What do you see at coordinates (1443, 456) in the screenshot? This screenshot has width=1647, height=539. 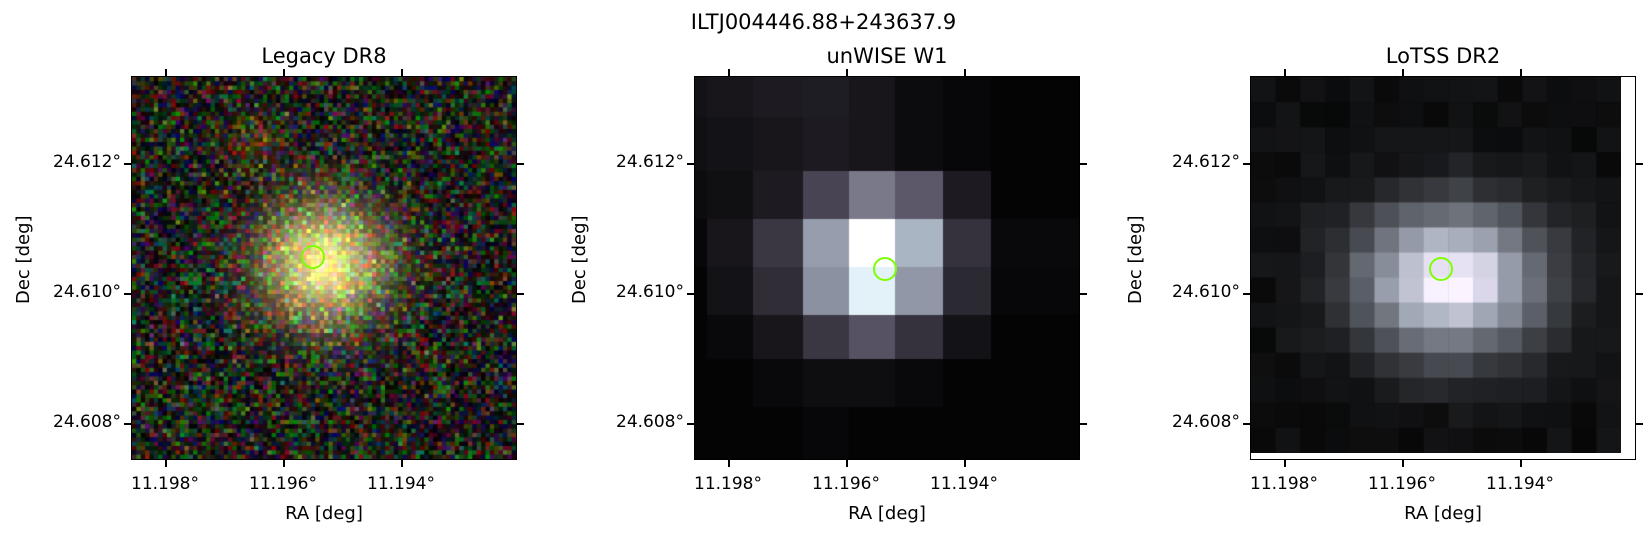 I see `padding-strip-bottom` at bounding box center [1443, 456].